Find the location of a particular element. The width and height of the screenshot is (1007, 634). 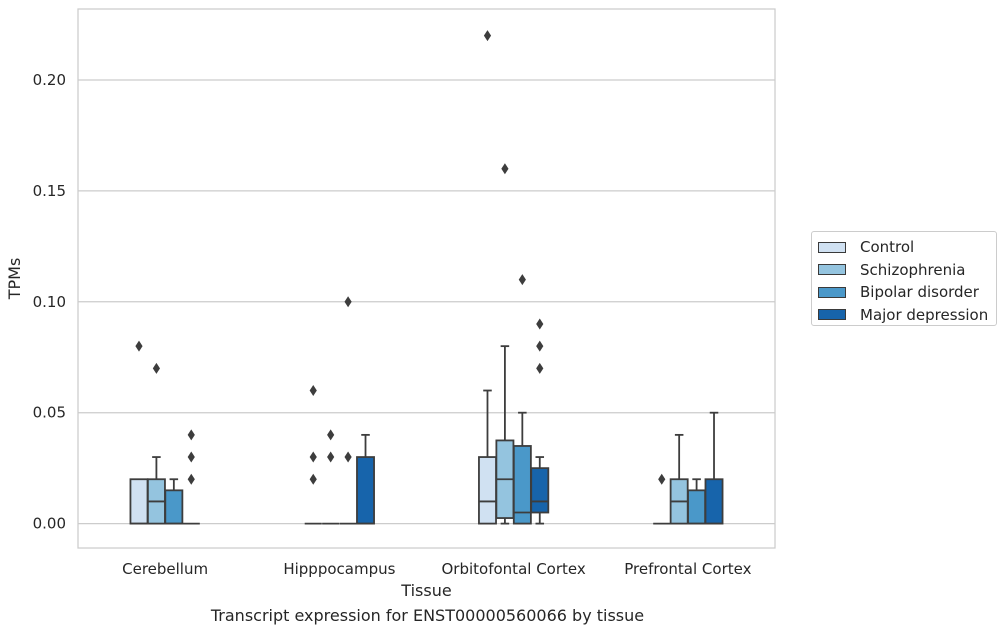

legend-item: Control is located at coordinates (904, 247).